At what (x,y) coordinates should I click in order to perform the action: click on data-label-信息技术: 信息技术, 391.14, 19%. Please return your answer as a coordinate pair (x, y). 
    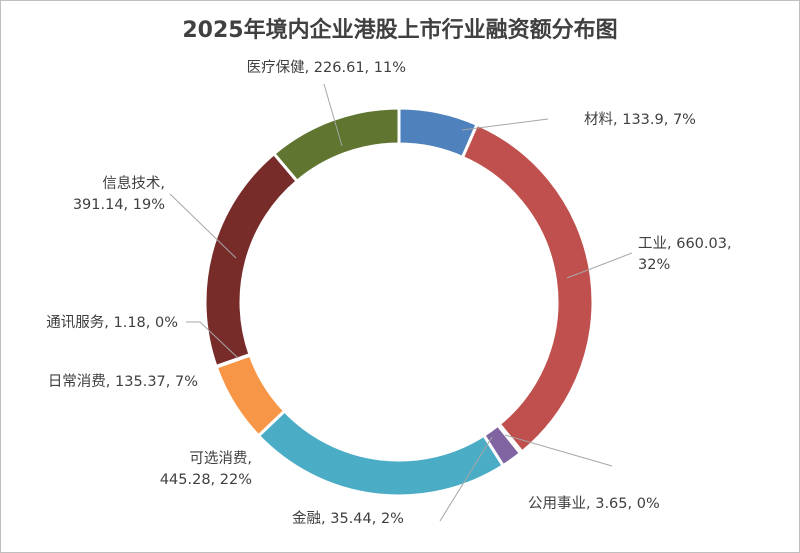
    Looking at the image, I should click on (119, 194).